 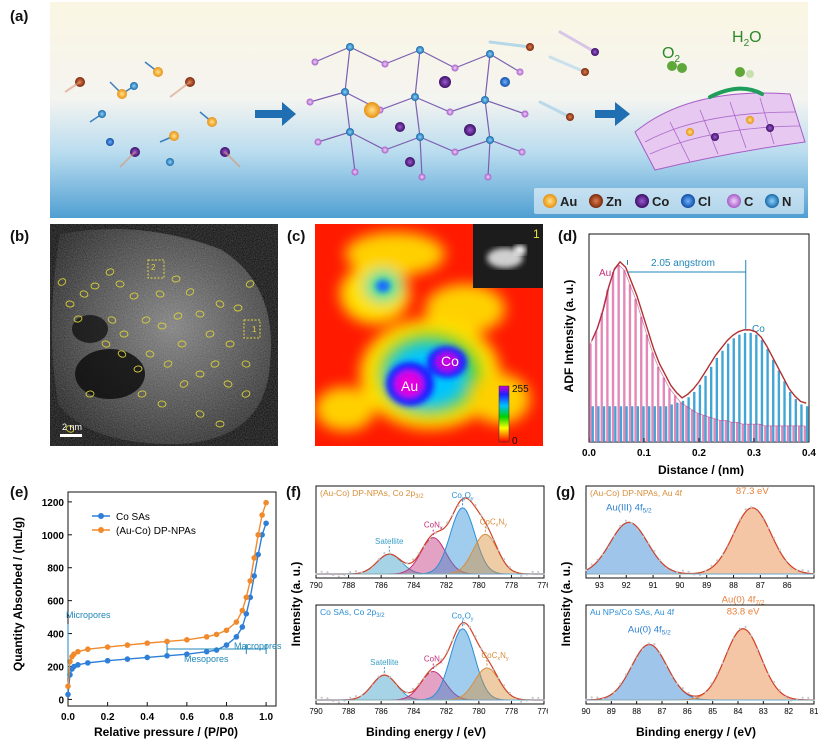 I want to click on f-top-xtick-label: 780, so click(x=479, y=585).